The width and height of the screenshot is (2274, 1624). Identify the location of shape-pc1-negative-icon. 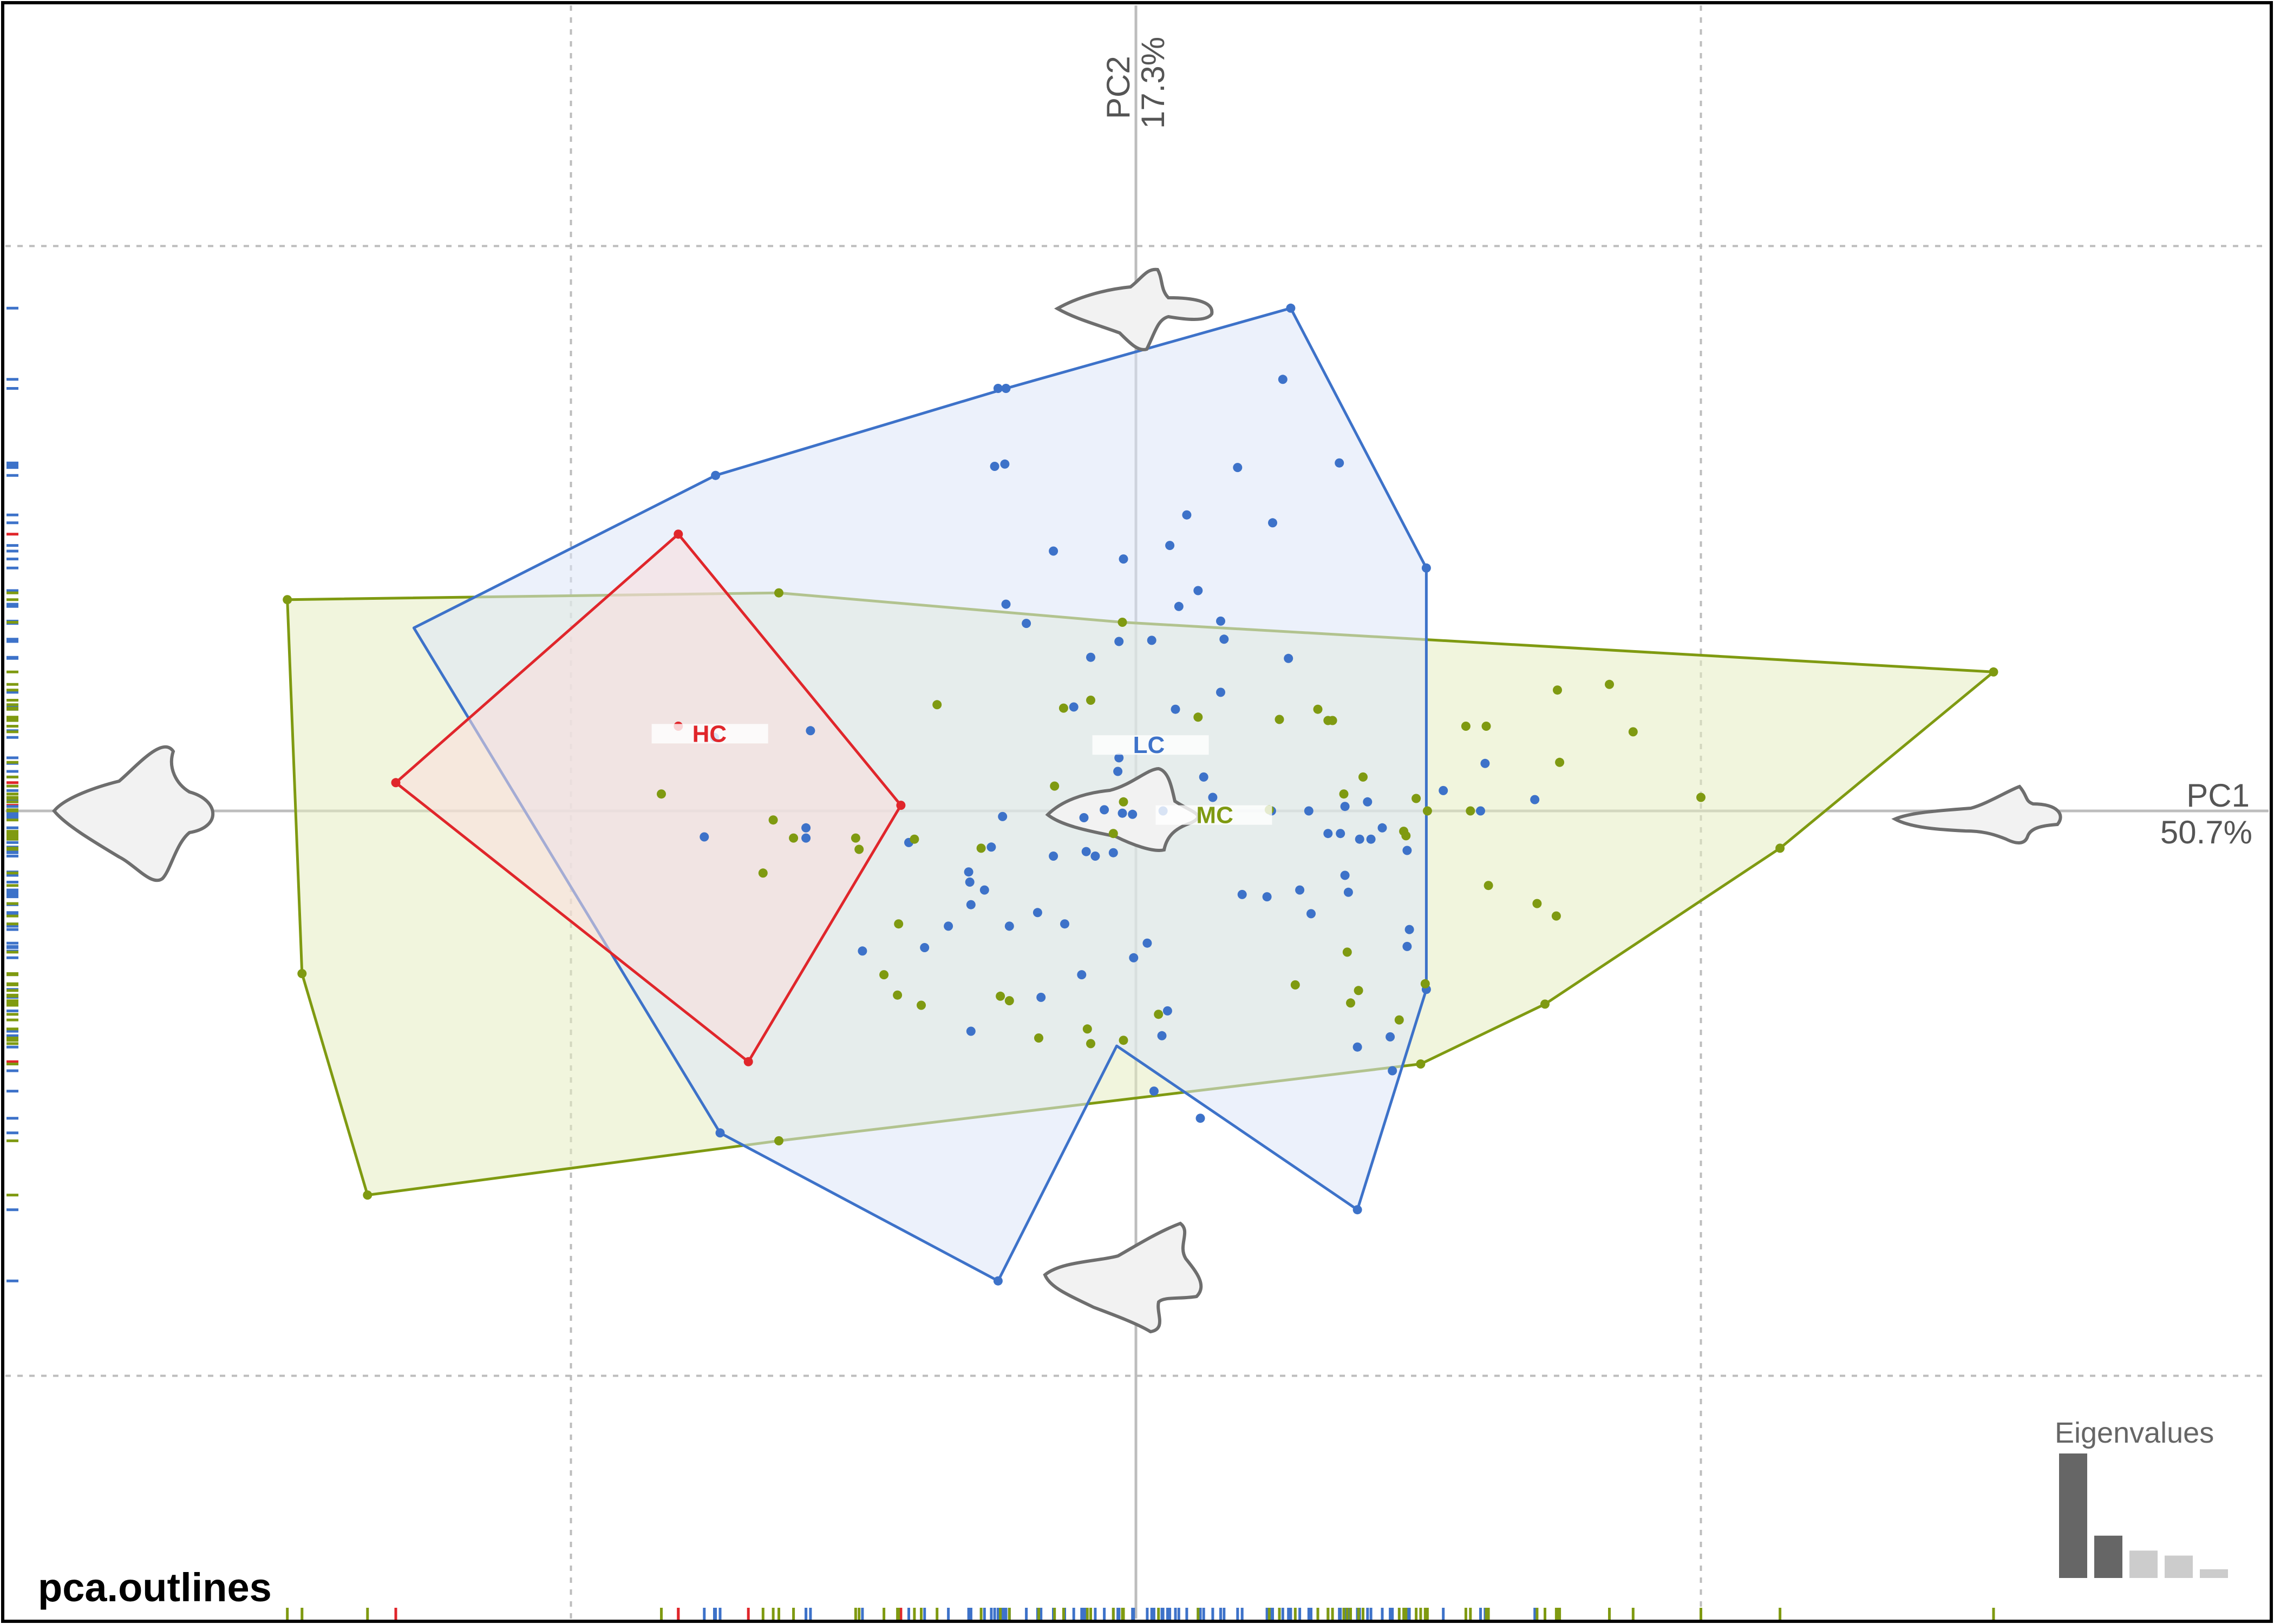
(134, 814).